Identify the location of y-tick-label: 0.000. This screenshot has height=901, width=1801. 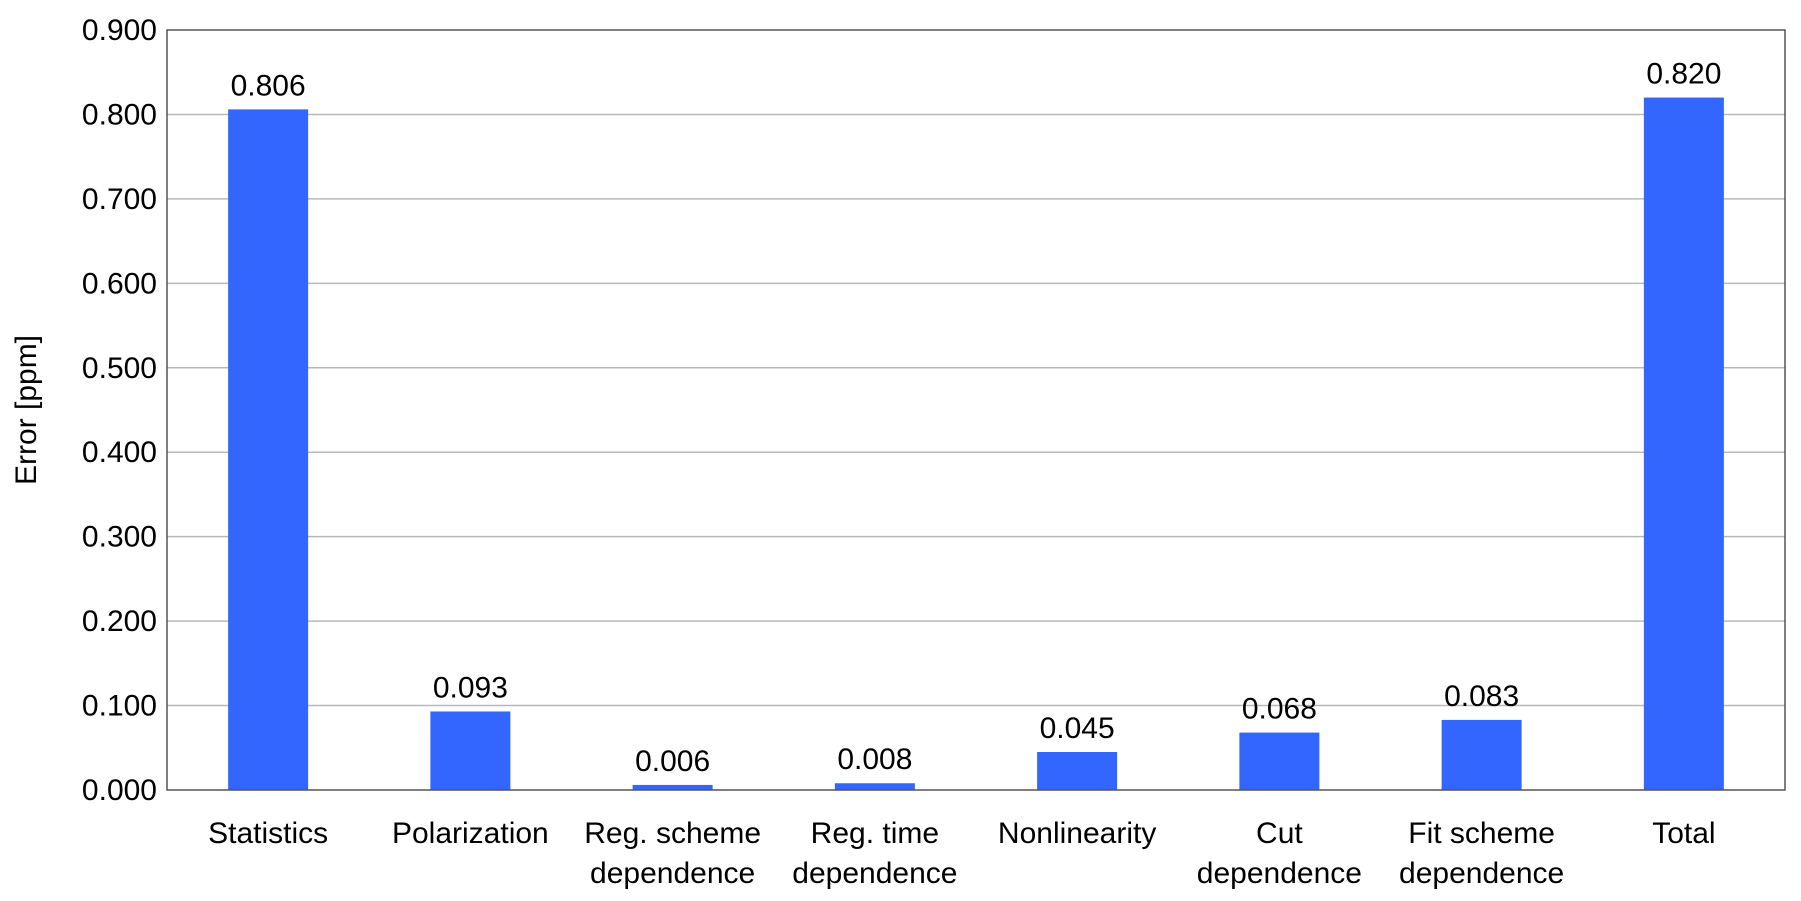
(119, 790).